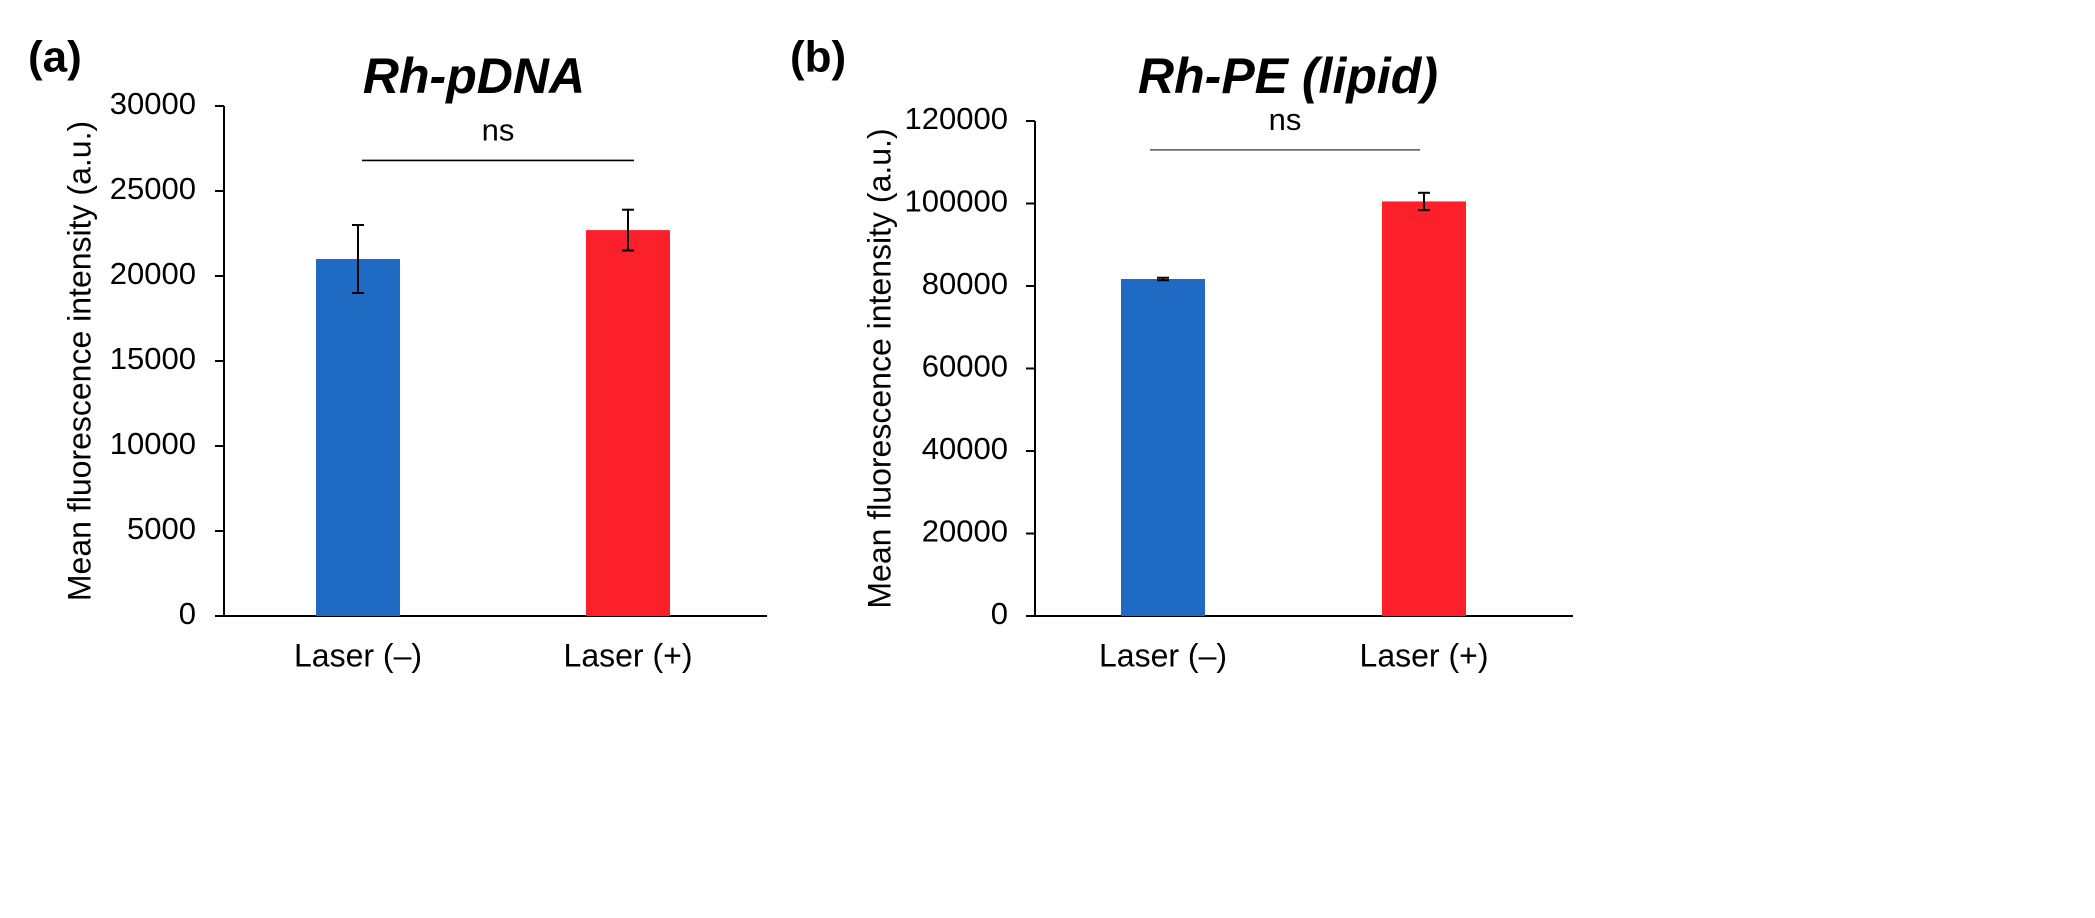 The image size is (2095, 918). What do you see at coordinates (153, 103) in the screenshot?
I see `y-tick-label: 30000` at bounding box center [153, 103].